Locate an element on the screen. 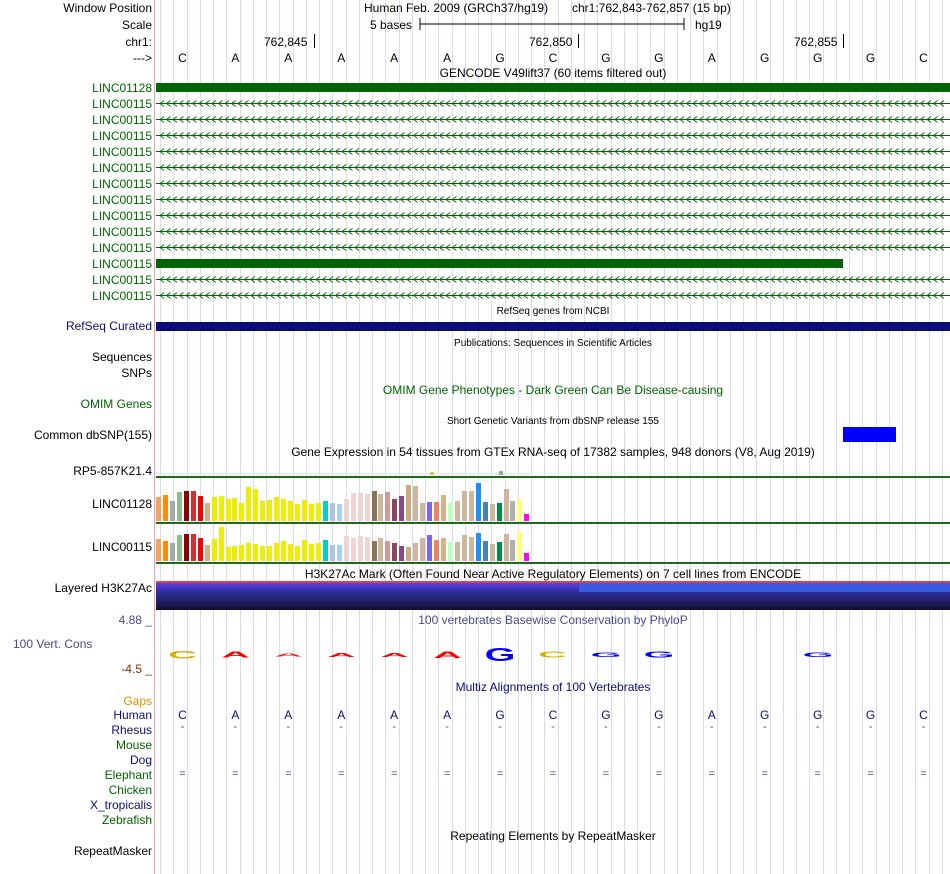 Image resolution: width=950 pixels, height=874 pixels. gencode-transcript-bar is located at coordinates (499, 263).